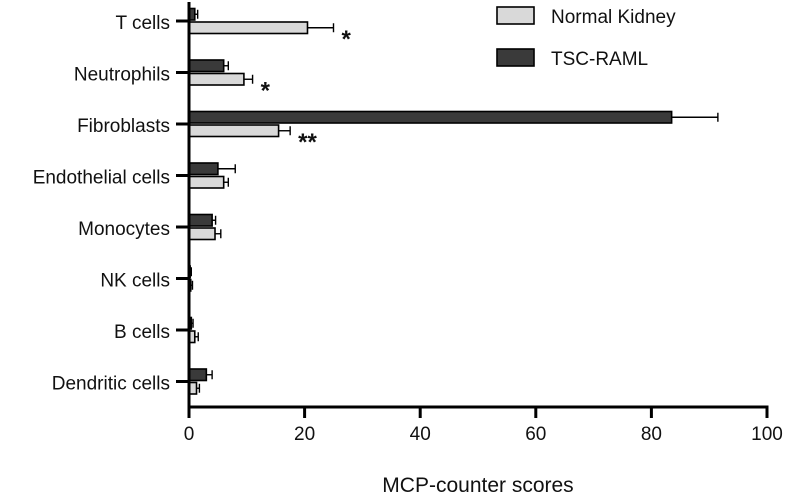 The width and height of the screenshot is (787, 500). What do you see at coordinates (101, 178) in the screenshot?
I see `category-label: Endothelial cells` at bounding box center [101, 178].